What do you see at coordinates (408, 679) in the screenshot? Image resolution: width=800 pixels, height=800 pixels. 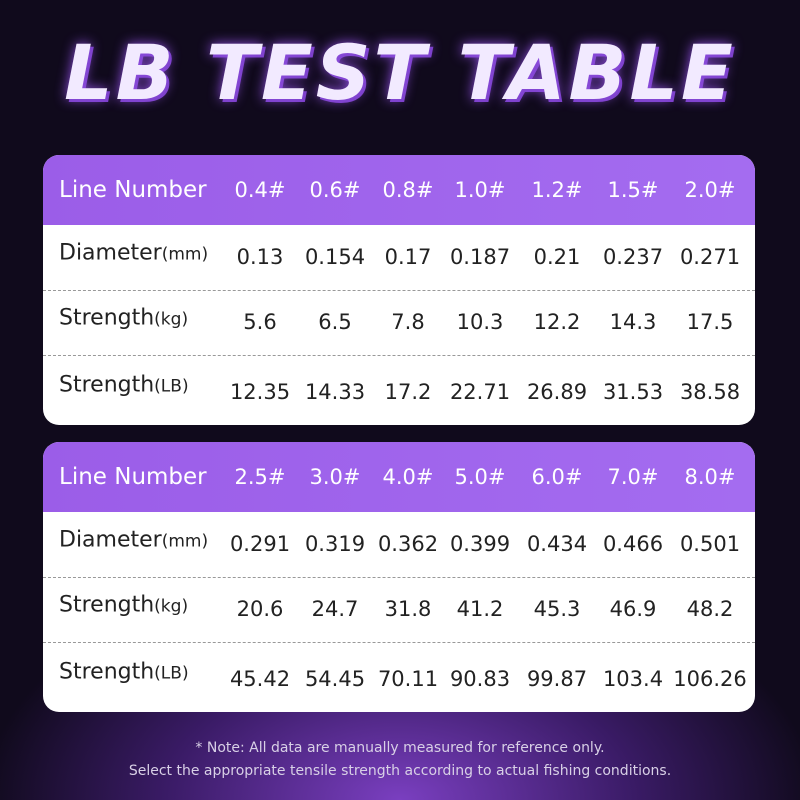 I see `table-cell: 70.11` at bounding box center [408, 679].